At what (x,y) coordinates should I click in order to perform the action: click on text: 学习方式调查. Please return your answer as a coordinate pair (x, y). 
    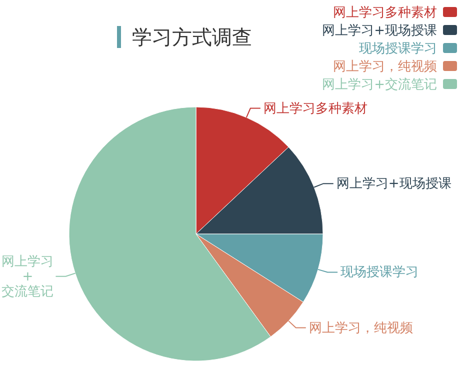
    Looking at the image, I should click on (192, 37).